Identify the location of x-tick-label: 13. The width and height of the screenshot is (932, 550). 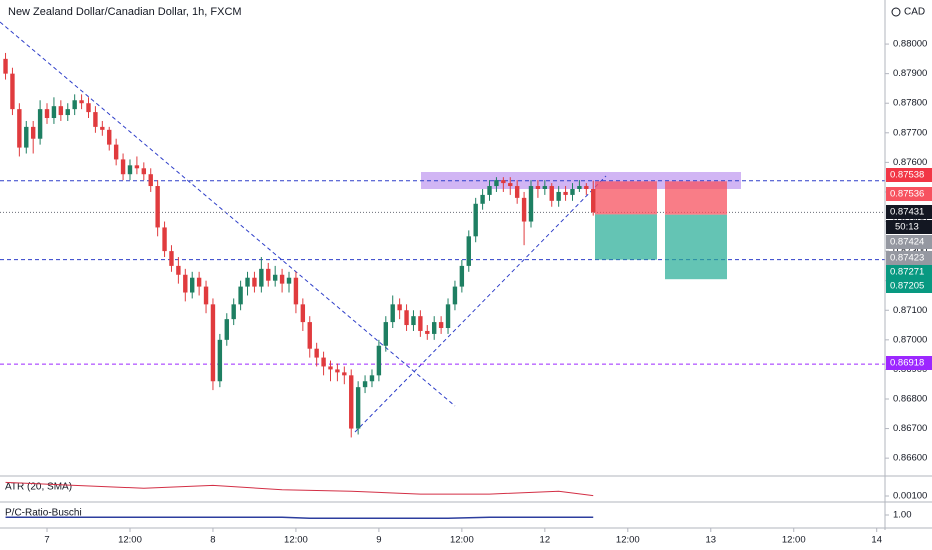
(710, 540).